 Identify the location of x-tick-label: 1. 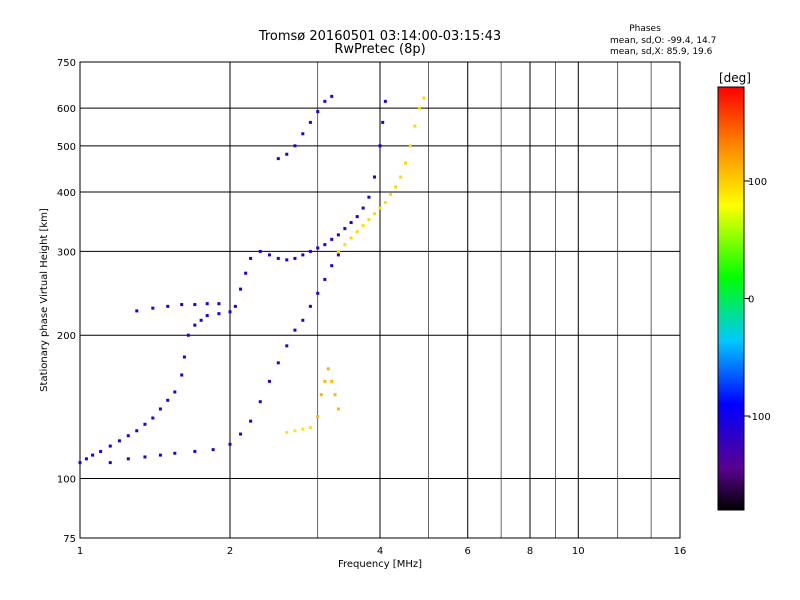
(80, 551).